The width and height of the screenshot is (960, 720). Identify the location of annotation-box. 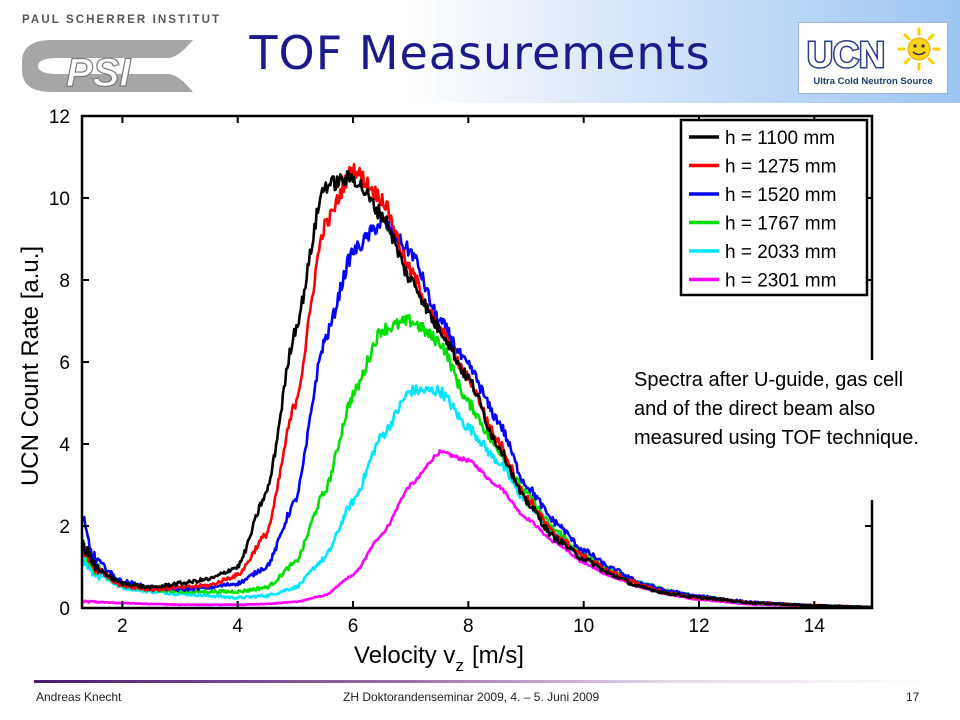
(772, 430).